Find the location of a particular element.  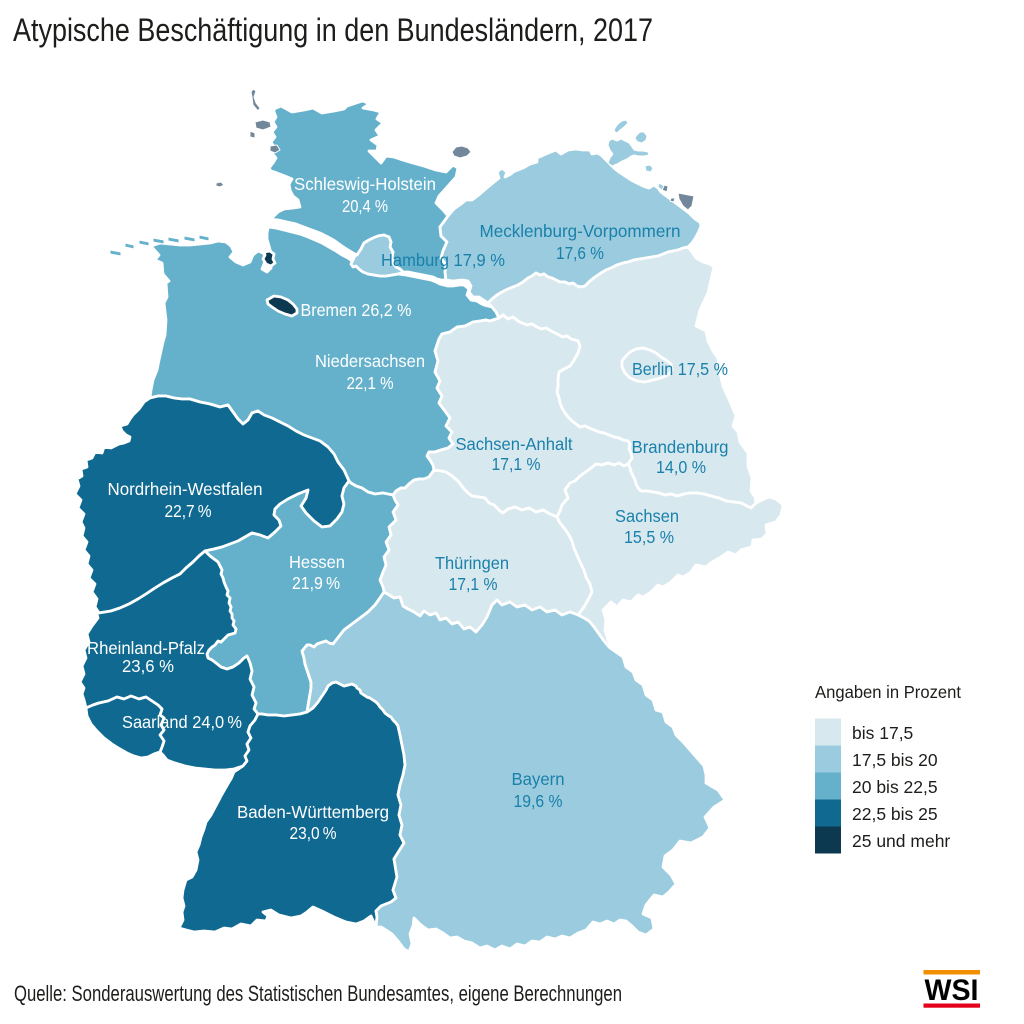

svg-text: Sachsen-Anhalt is located at coordinates (514, 444).